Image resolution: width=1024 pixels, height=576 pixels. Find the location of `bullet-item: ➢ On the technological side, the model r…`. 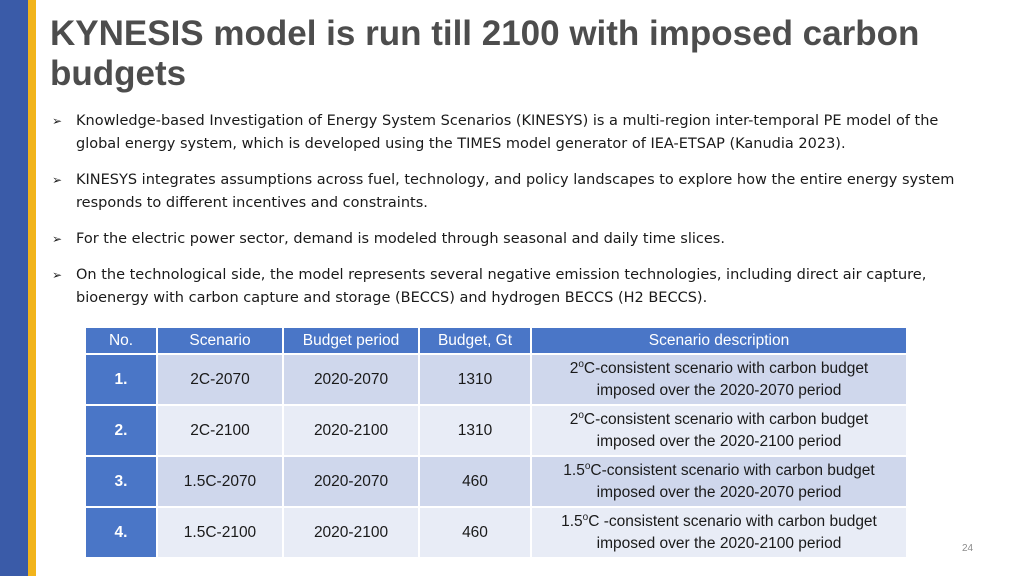

bullet-item: ➢ On the technological side, the model r… is located at coordinates (517, 287).